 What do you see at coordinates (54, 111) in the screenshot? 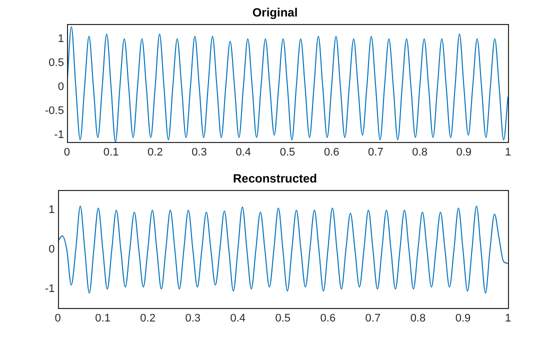
I see `y-tick-label: -0.5` at bounding box center [54, 111].